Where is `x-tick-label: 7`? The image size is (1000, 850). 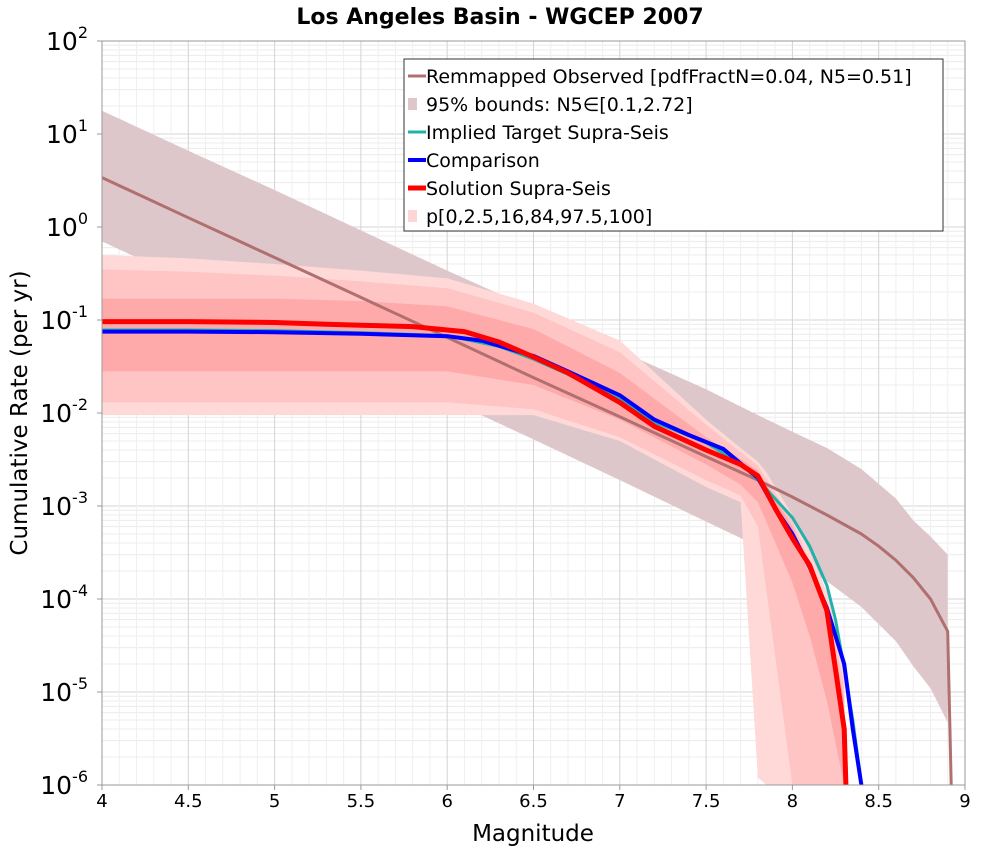 x-tick-label: 7 is located at coordinates (619, 801).